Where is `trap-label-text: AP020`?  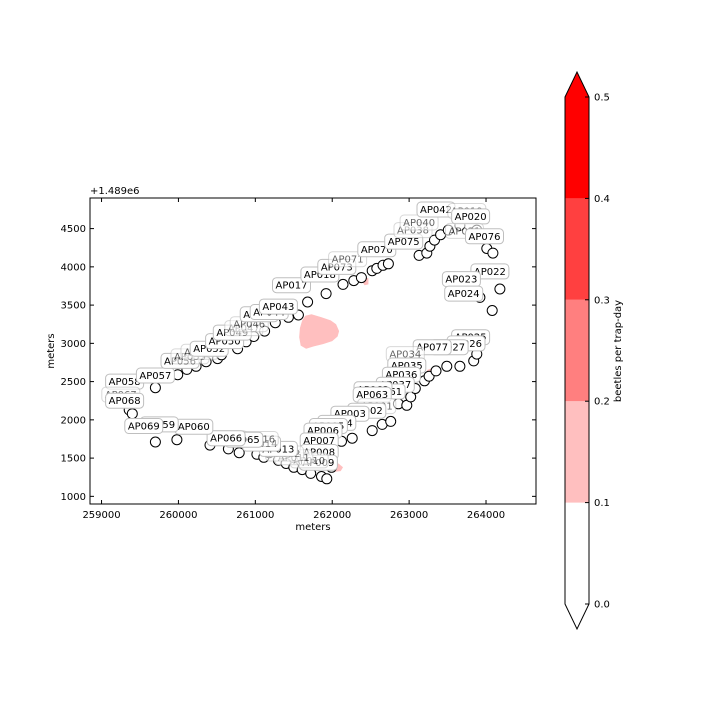 trap-label-text: AP020 is located at coordinates (471, 217).